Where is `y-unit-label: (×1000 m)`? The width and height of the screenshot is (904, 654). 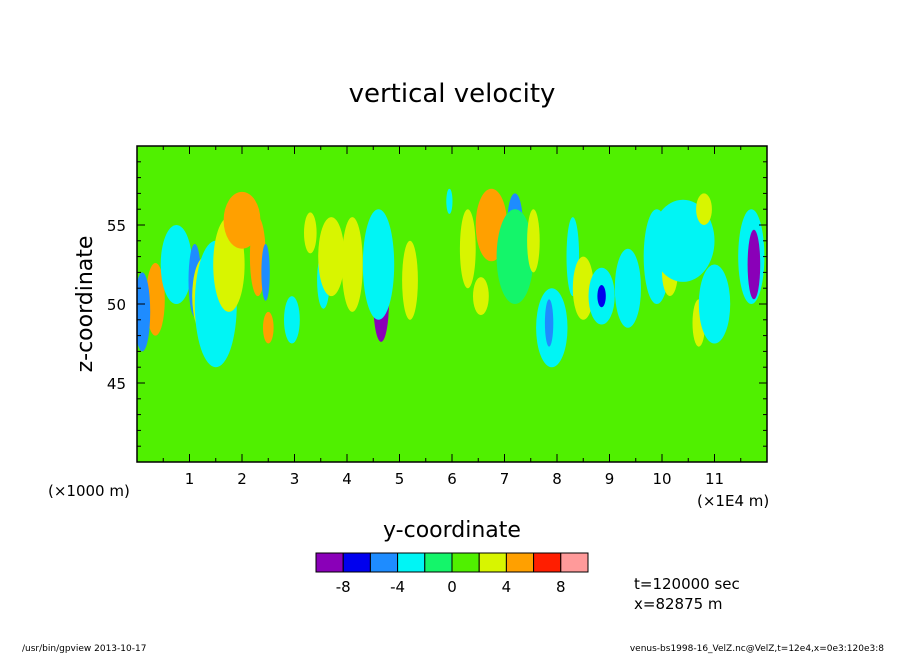 y-unit-label: (×1000 m) is located at coordinates (89, 491).